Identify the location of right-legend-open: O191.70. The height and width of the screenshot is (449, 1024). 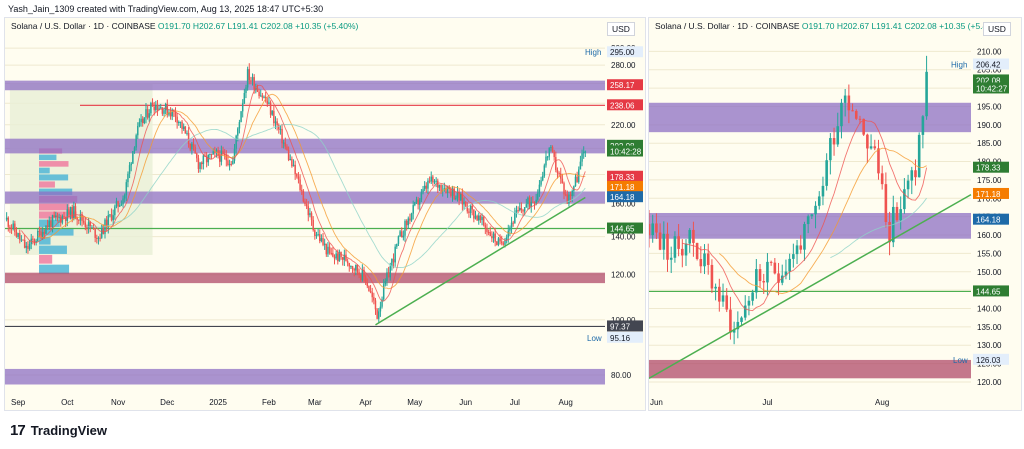
(818, 26).